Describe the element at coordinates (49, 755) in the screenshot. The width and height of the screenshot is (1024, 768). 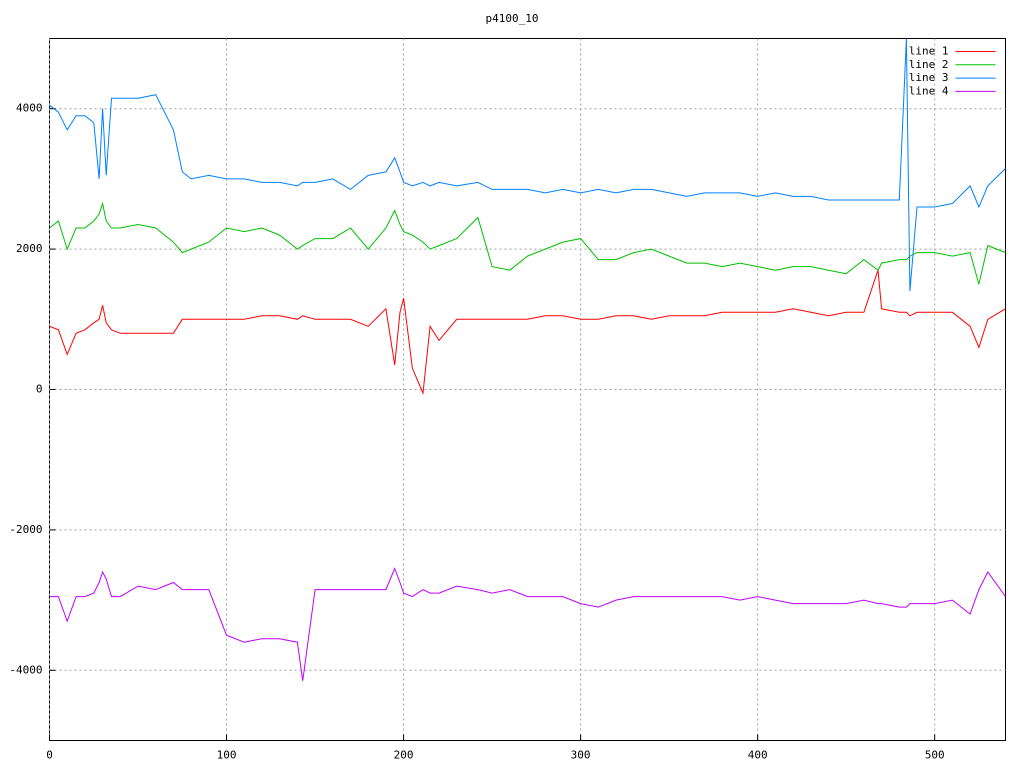
I see `x-tick-label: 0` at that location.